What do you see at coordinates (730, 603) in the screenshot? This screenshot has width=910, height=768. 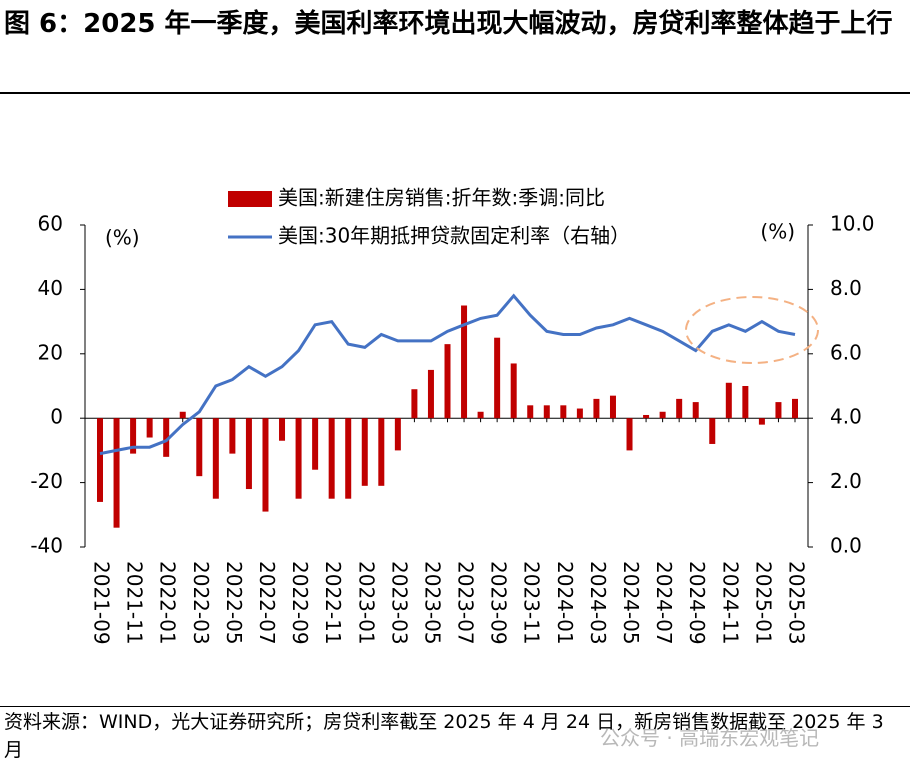 I see `x-tick-label: 2024-11` at bounding box center [730, 603].